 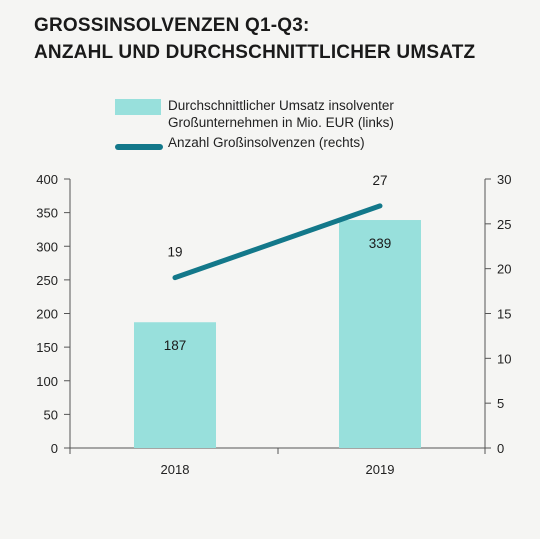 What do you see at coordinates (380, 469) in the screenshot?
I see `x-tick-label: 2019` at bounding box center [380, 469].